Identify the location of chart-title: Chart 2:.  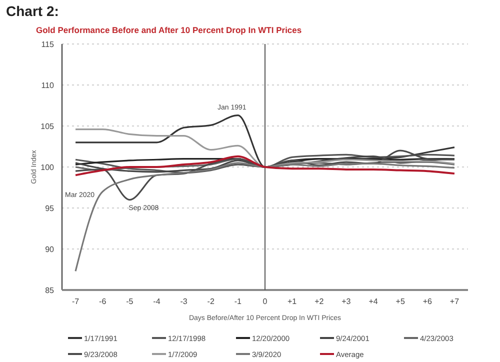
(32, 11).